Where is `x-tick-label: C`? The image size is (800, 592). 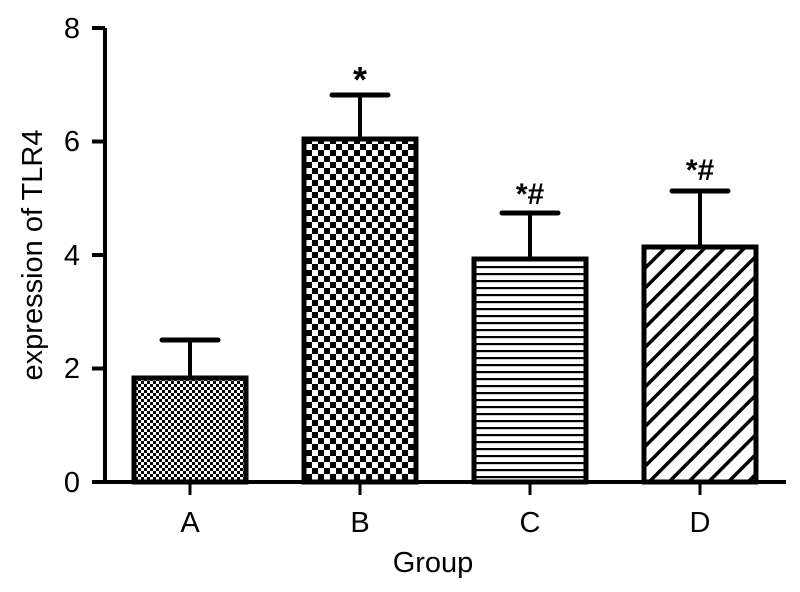
x-tick-label: C is located at coordinates (530, 523).